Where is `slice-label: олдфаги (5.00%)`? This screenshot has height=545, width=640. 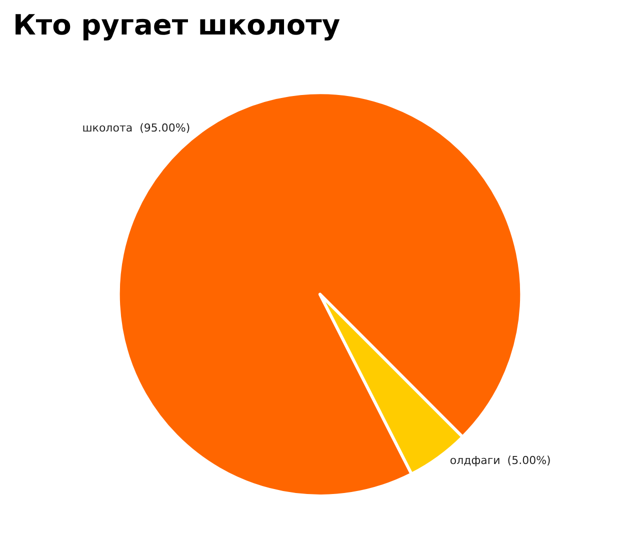
slice-label: олдфаги (5.00%) is located at coordinates (500, 461).